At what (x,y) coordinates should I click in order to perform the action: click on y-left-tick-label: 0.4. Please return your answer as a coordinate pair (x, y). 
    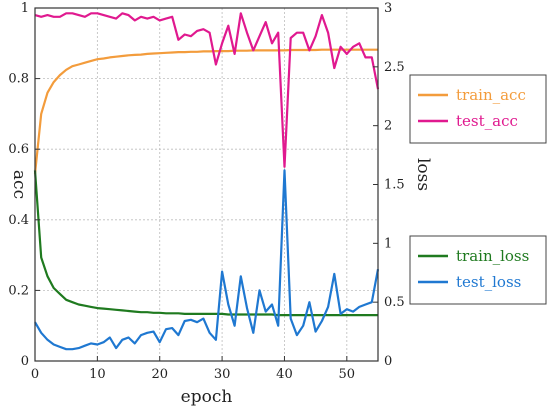
    Looking at the image, I should click on (18, 220).